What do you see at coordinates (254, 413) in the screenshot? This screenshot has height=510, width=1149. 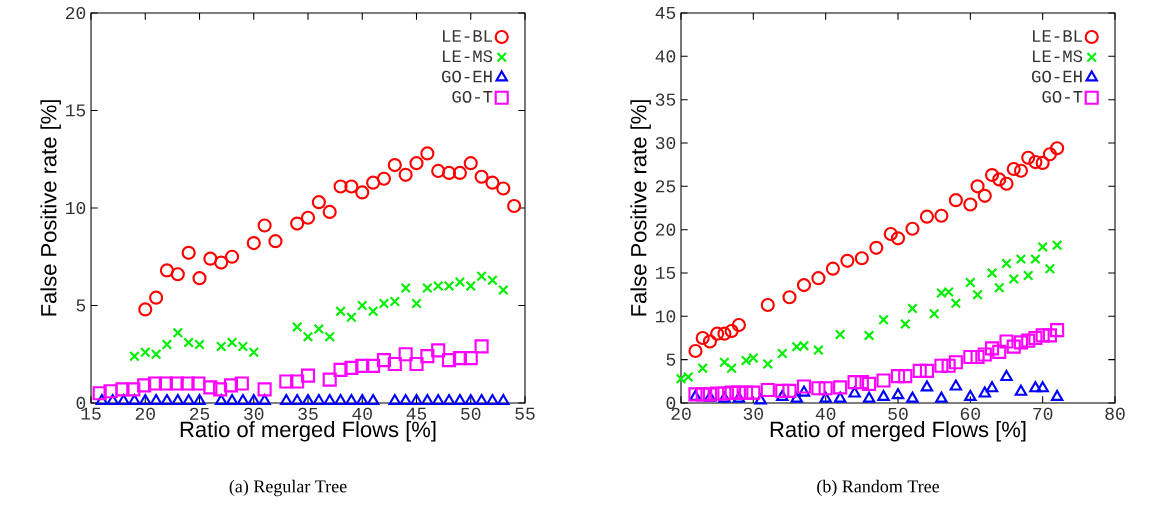 I see `x-tick-label: 30` at bounding box center [254, 413].